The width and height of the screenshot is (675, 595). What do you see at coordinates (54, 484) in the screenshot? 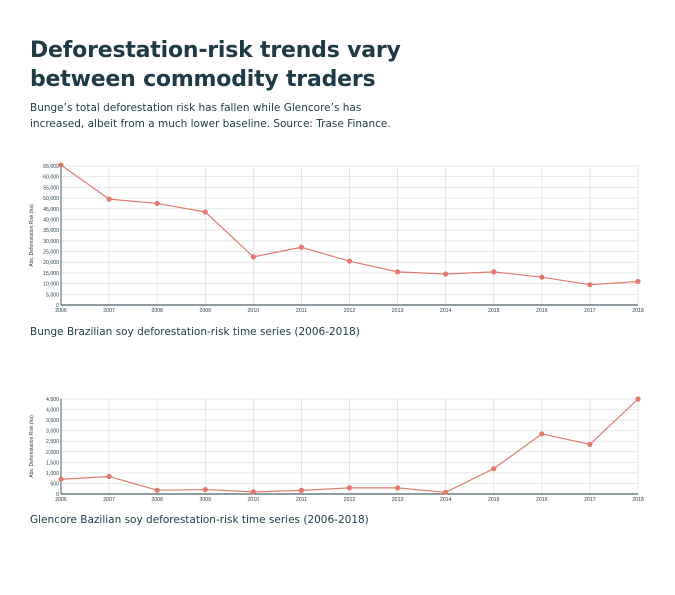
I see `y-tick-label: 500` at bounding box center [54, 484].